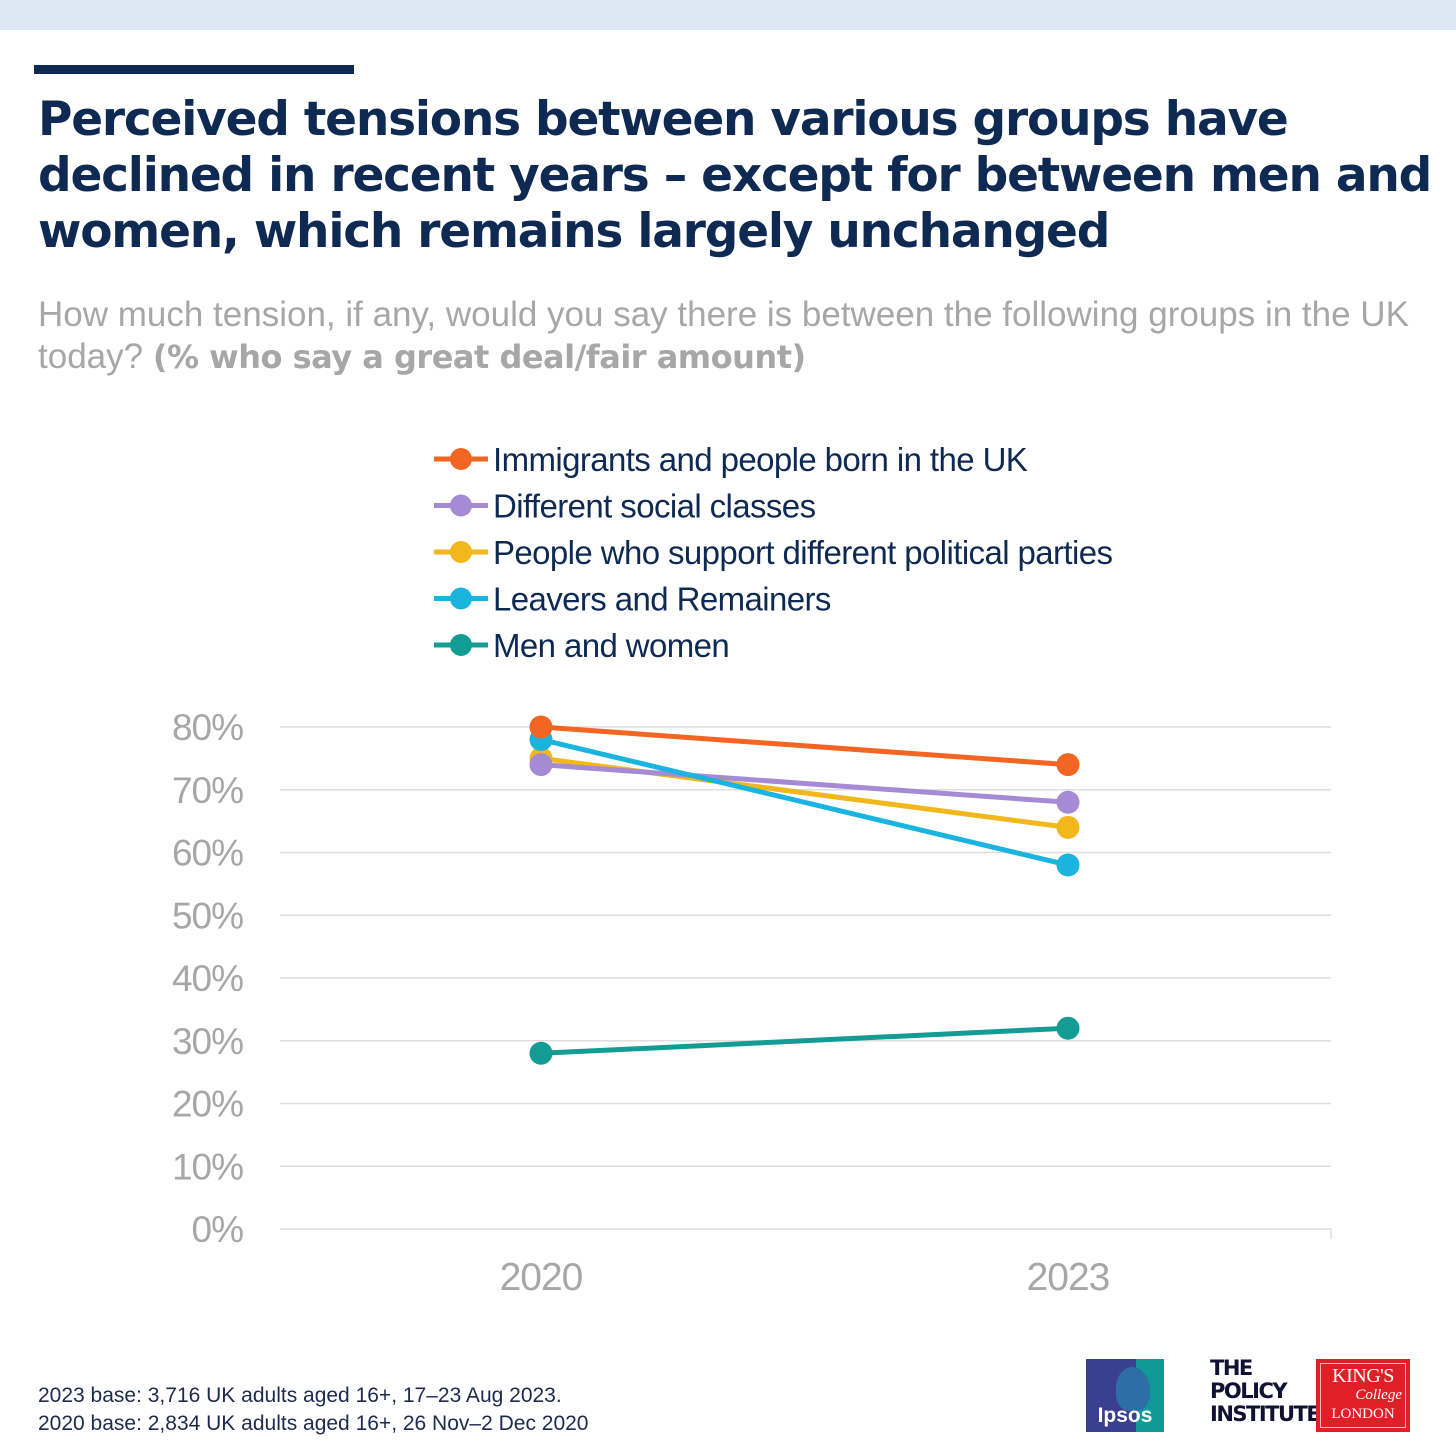  What do you see at coordinates (760, 459) in the screenshot?
I see `legend-label: Immigrants and people born in the UK` at bounding box center [760, 459].